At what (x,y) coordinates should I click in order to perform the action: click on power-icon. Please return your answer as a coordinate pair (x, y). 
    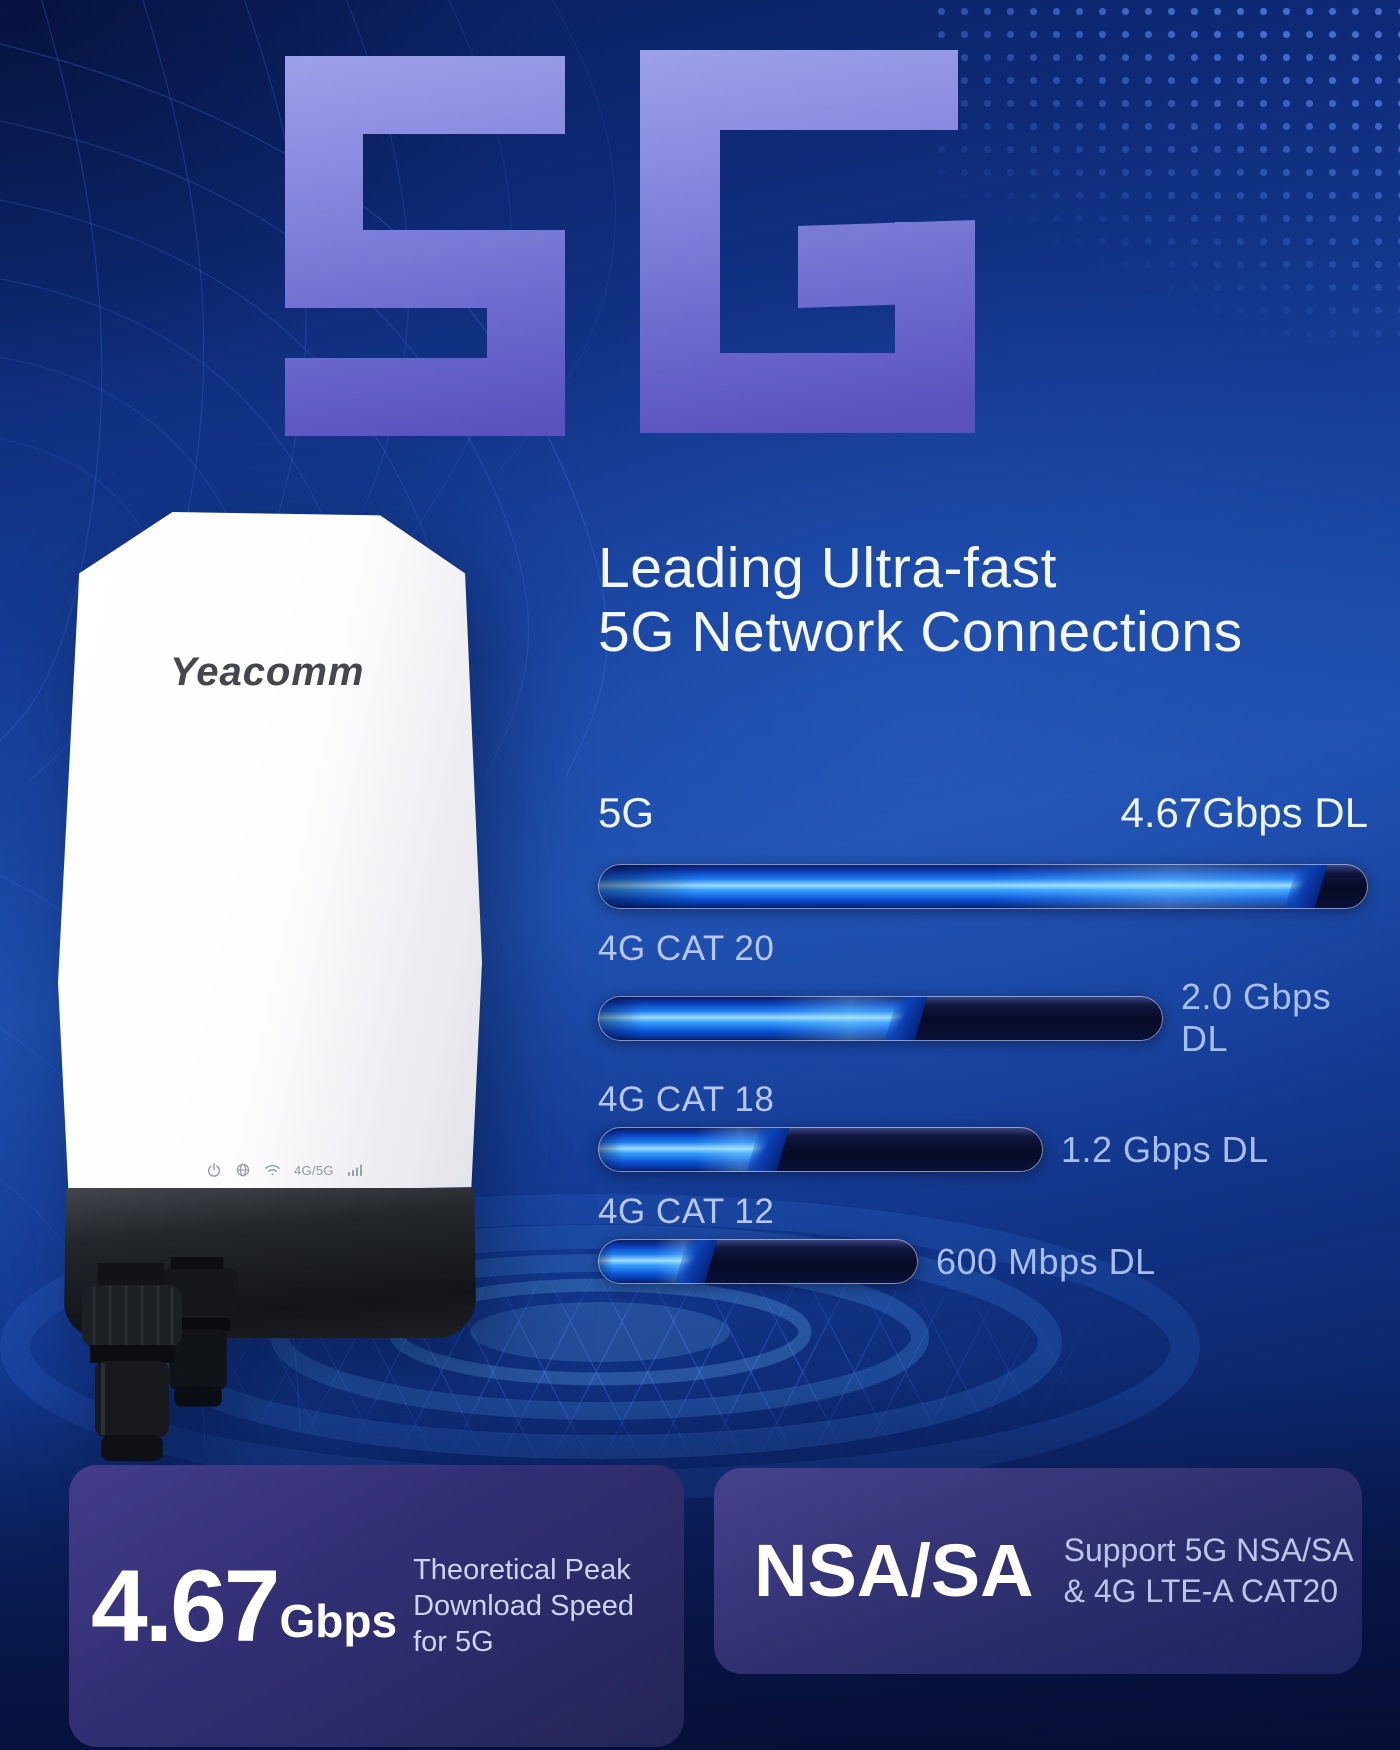
    Looking at the image, I should click on (214, 1170).